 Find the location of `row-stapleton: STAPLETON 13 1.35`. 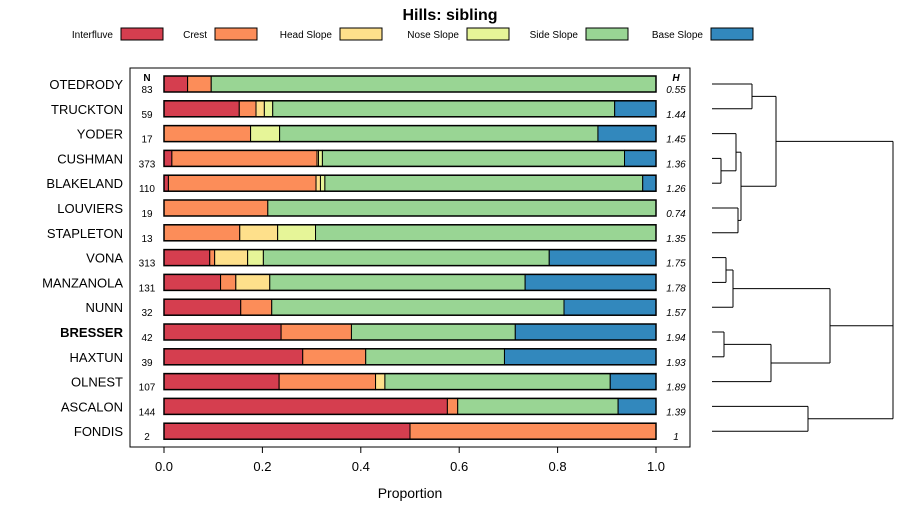

row-stapleton: STAPLETON 13 1.35 is located at coordinates (366, 234).